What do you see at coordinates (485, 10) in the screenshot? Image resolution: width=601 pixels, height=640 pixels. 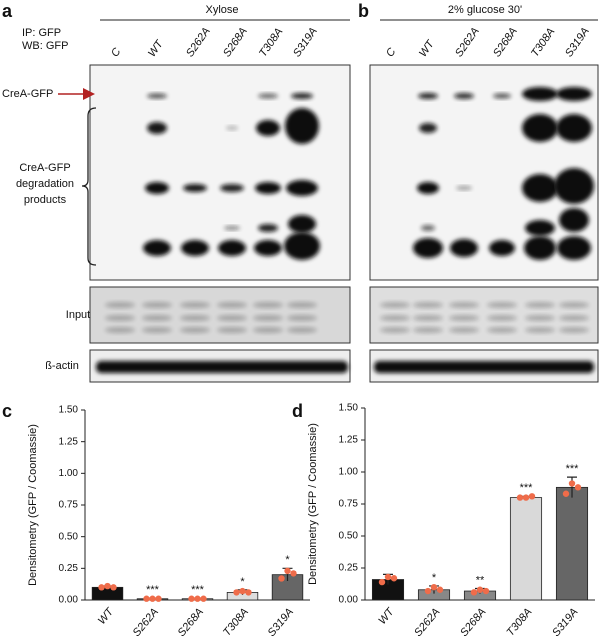 I see `condition-label: 2% glucose 30'` at bounding box center [485, 10].